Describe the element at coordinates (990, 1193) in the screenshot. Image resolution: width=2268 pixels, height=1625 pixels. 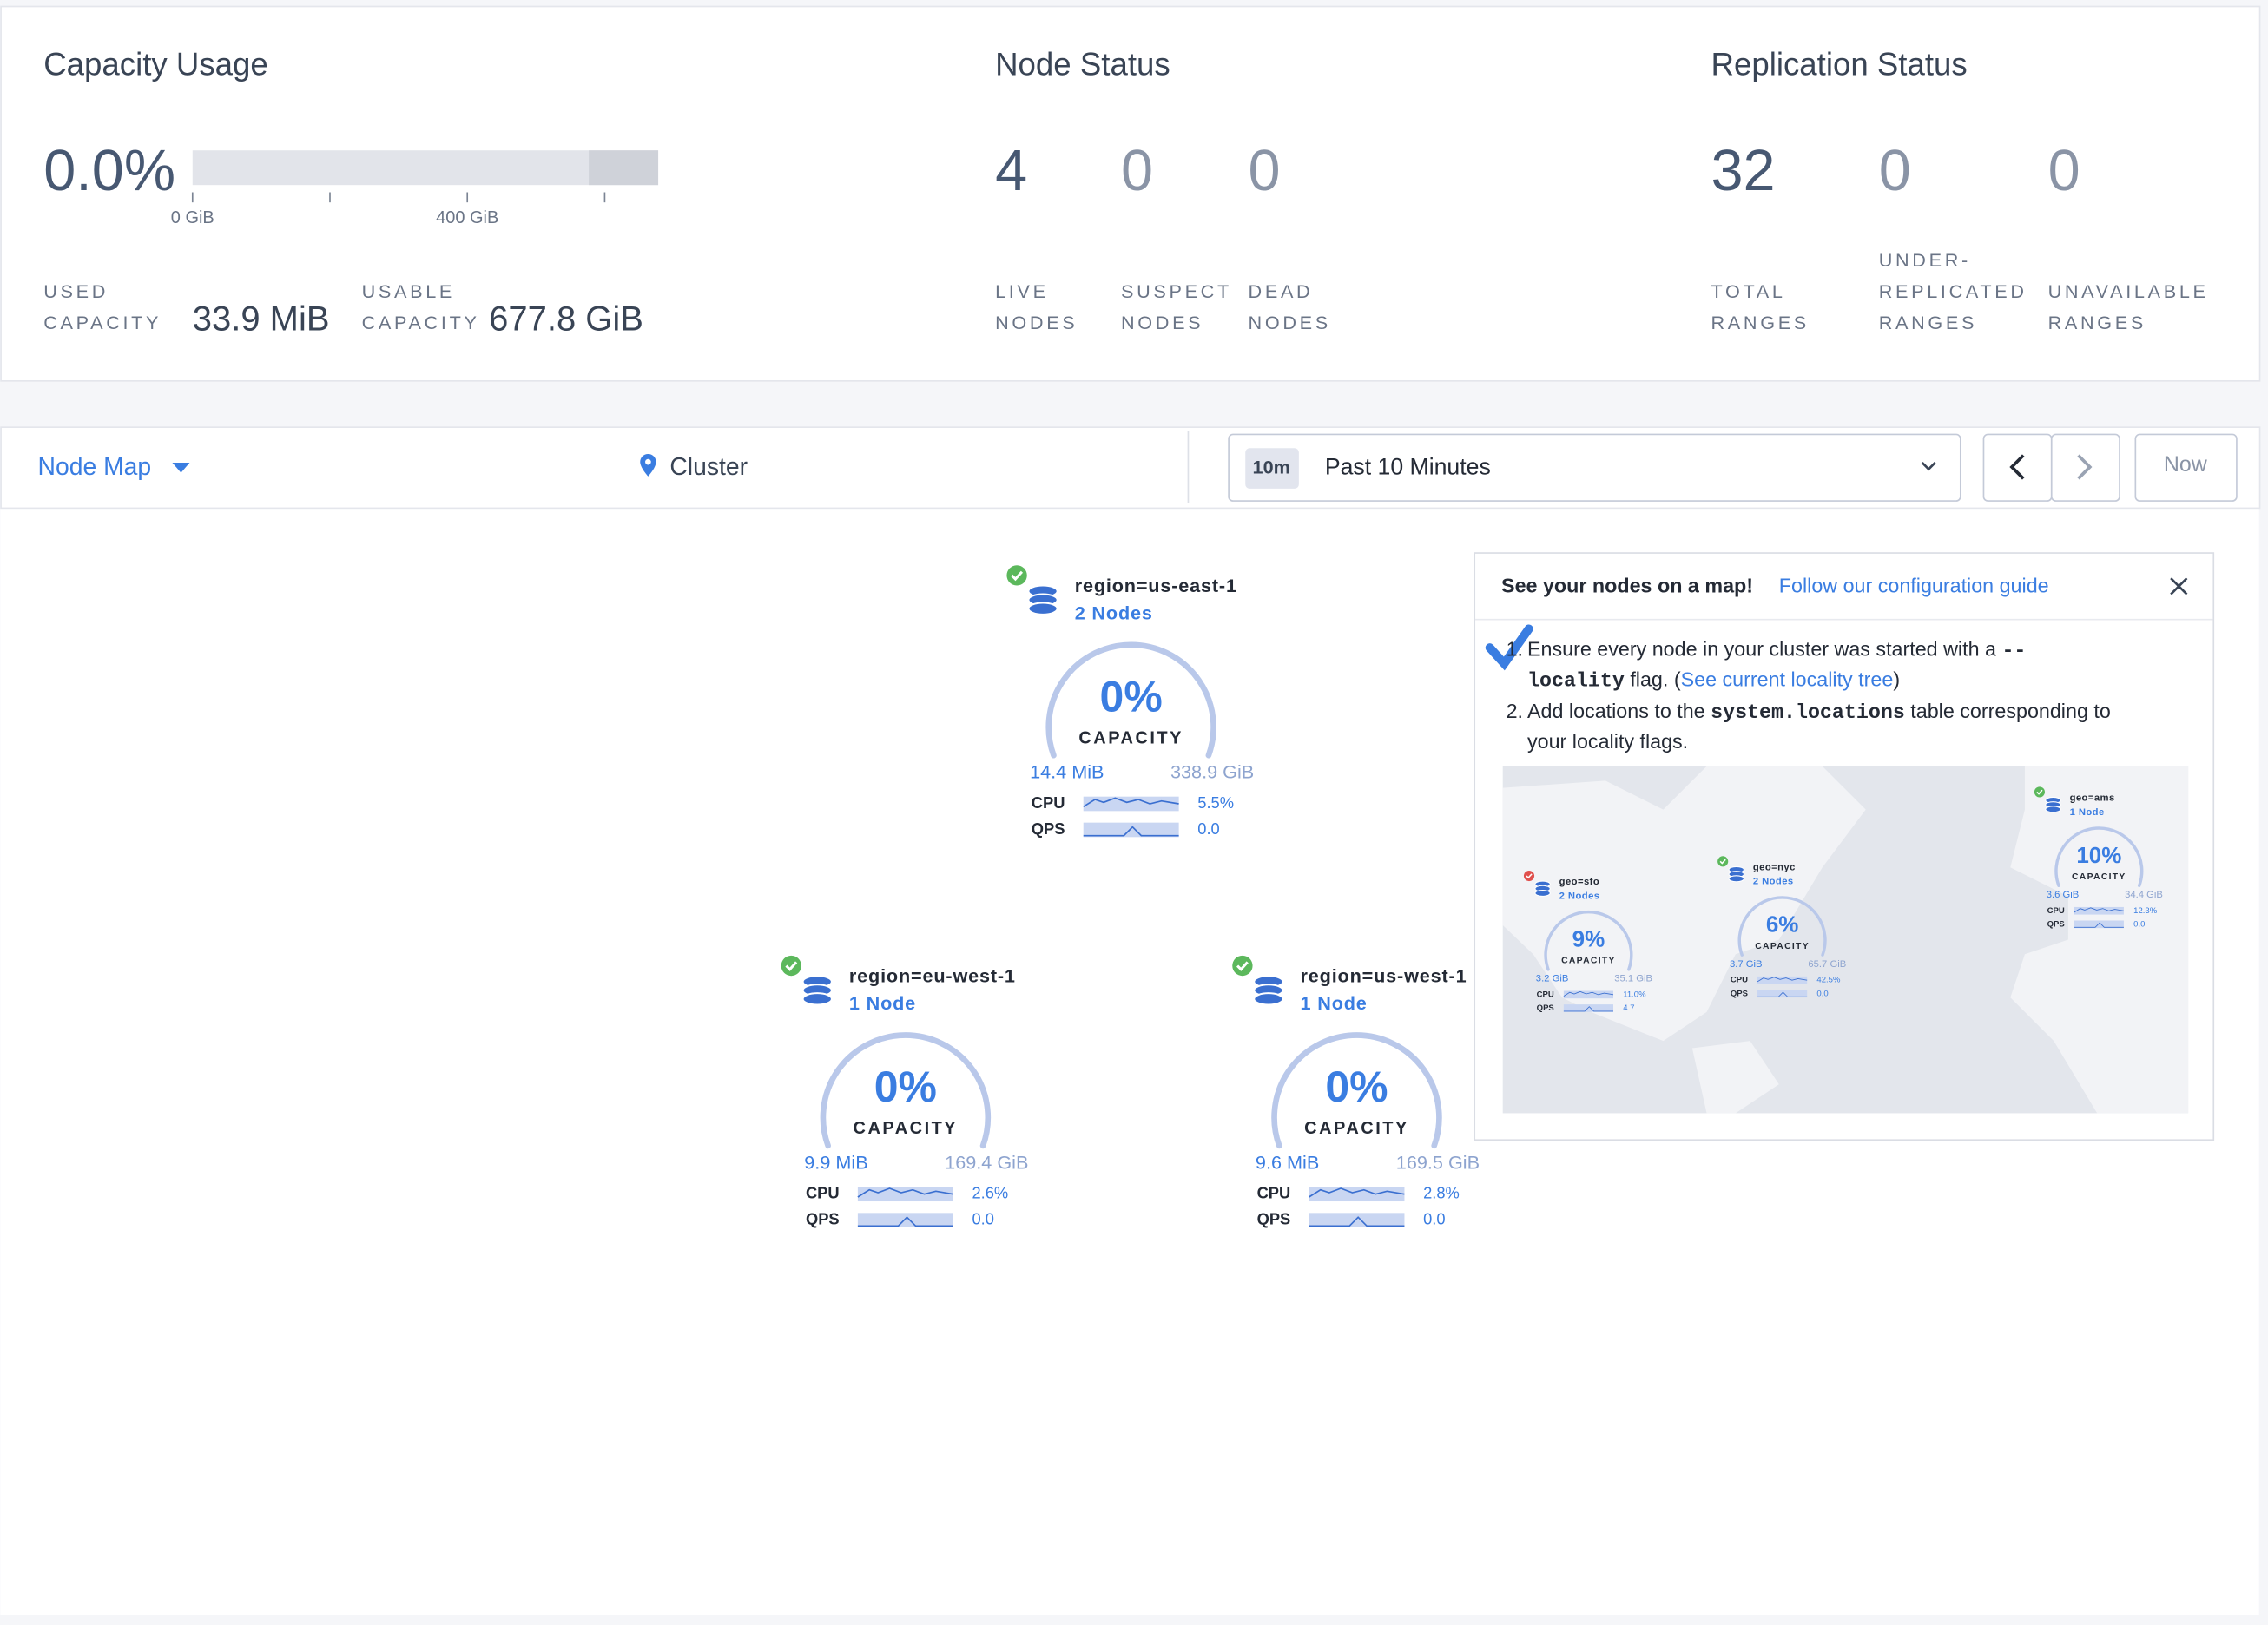
I see `cpu-value: 2.6%` at that location.